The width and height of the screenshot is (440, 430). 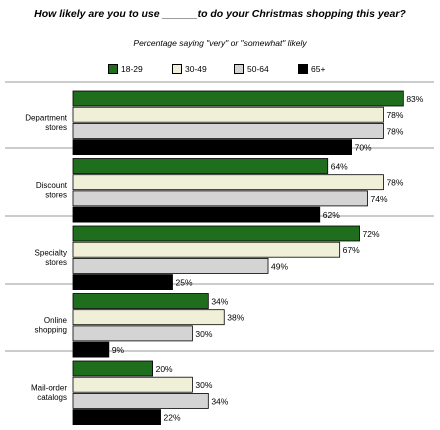 What do you see at coordinates (228, 182) in the screenshot?
I see `bar-30-49-discount` at bounding box center [228, 182].